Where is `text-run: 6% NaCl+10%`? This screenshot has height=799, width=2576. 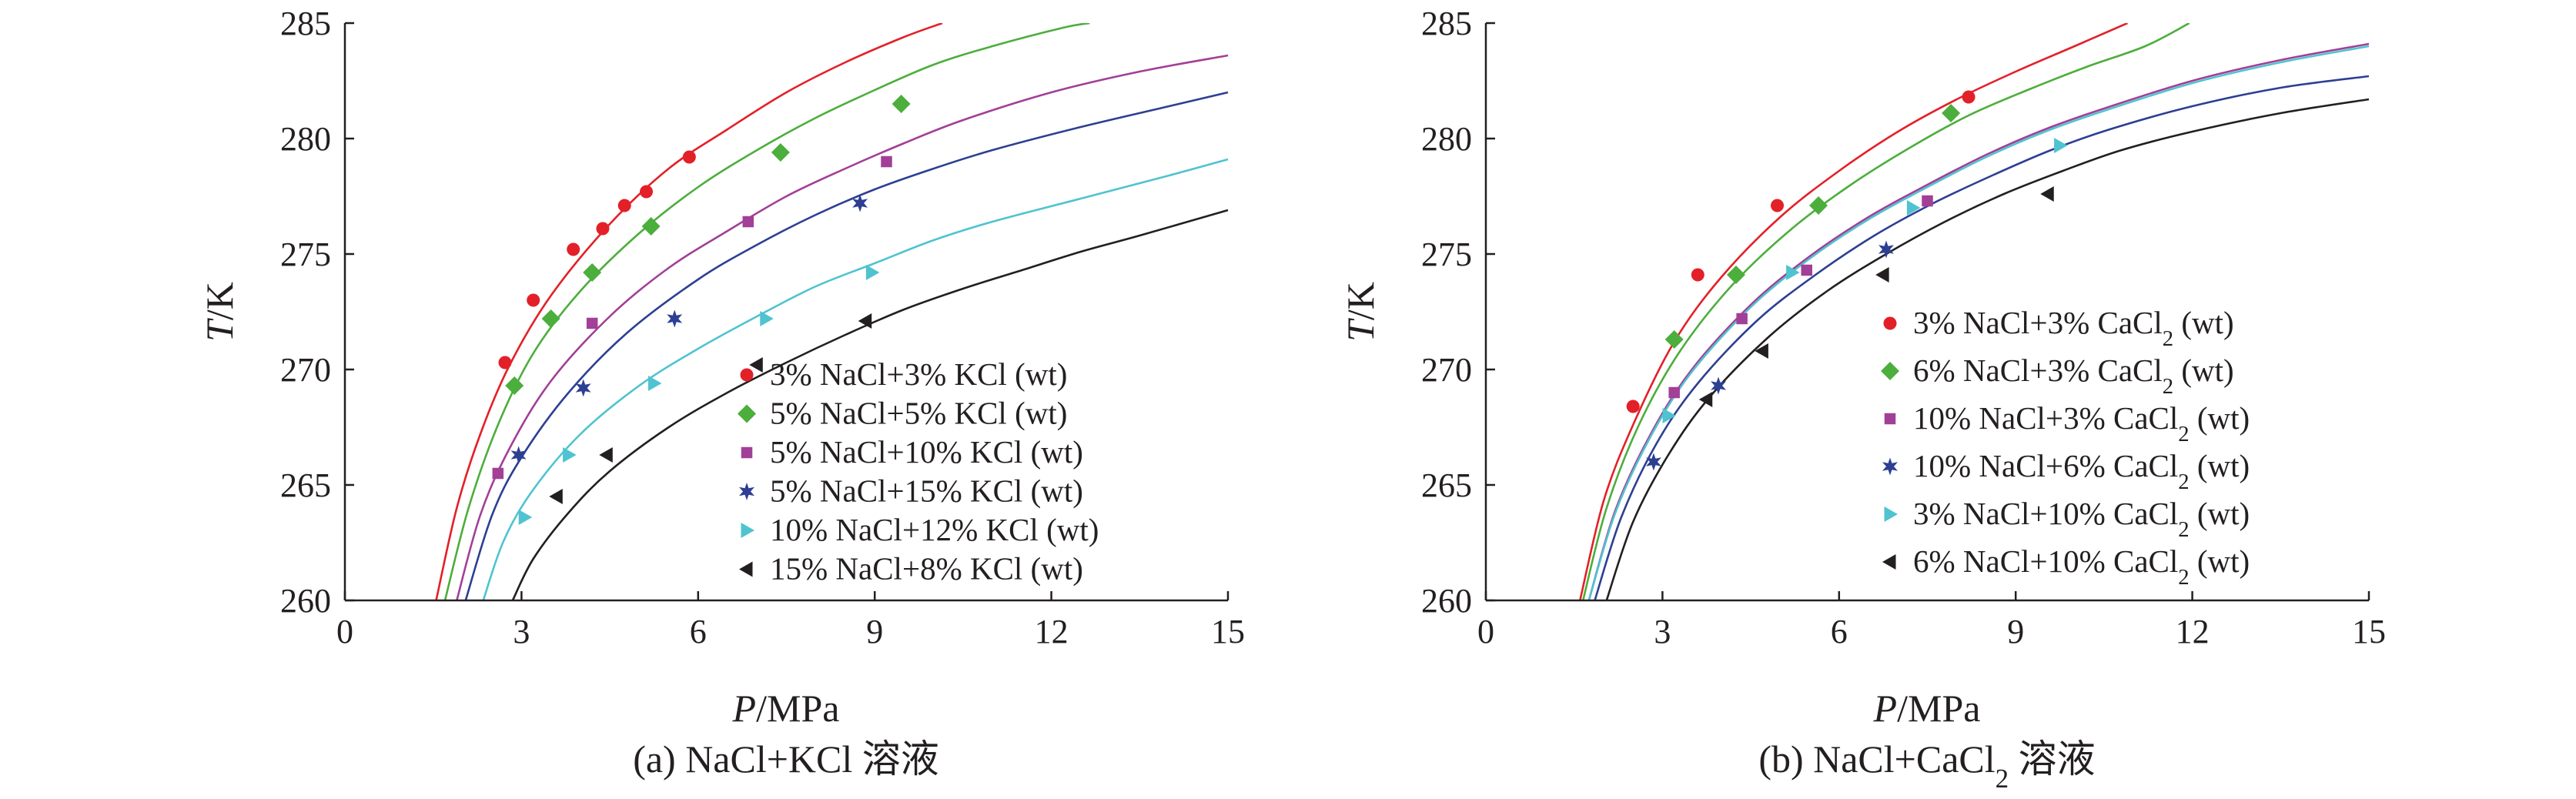
text-run: 6% NaCl+10% is located at coordinates (2013, 561).